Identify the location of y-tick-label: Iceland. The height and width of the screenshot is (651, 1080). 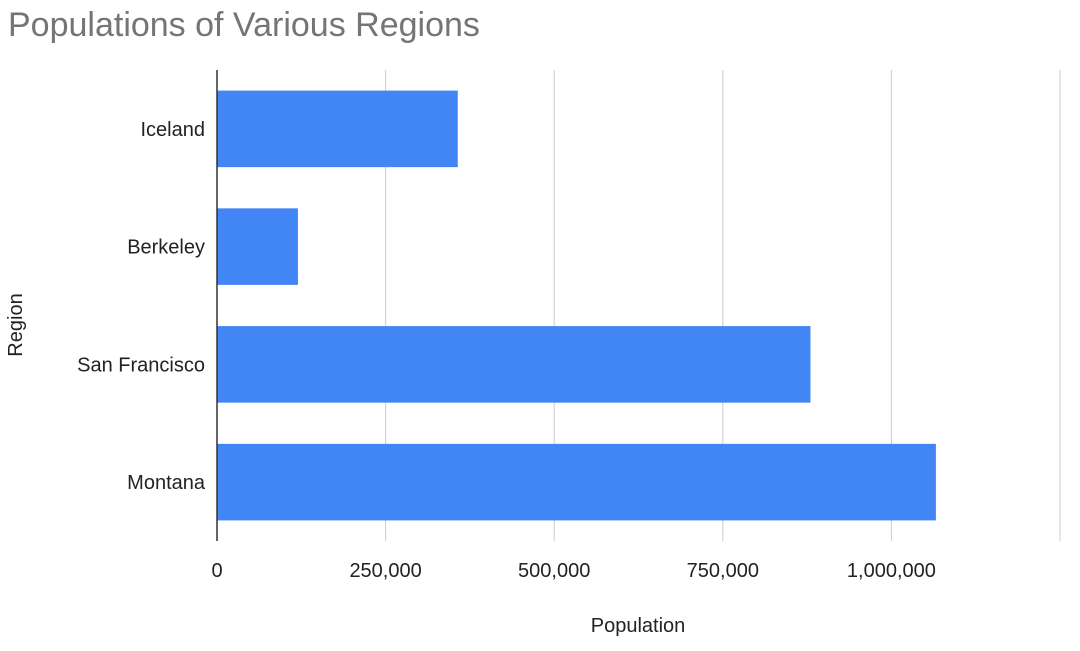
(173, 130).